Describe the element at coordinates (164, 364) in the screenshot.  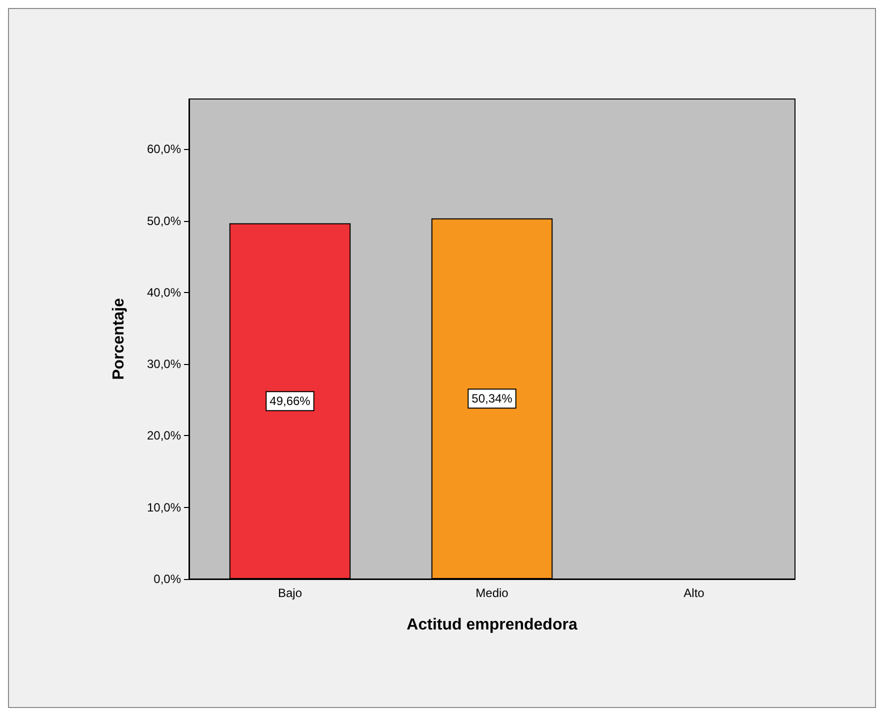
I see `y-tick-label: 30,0%` at that location.